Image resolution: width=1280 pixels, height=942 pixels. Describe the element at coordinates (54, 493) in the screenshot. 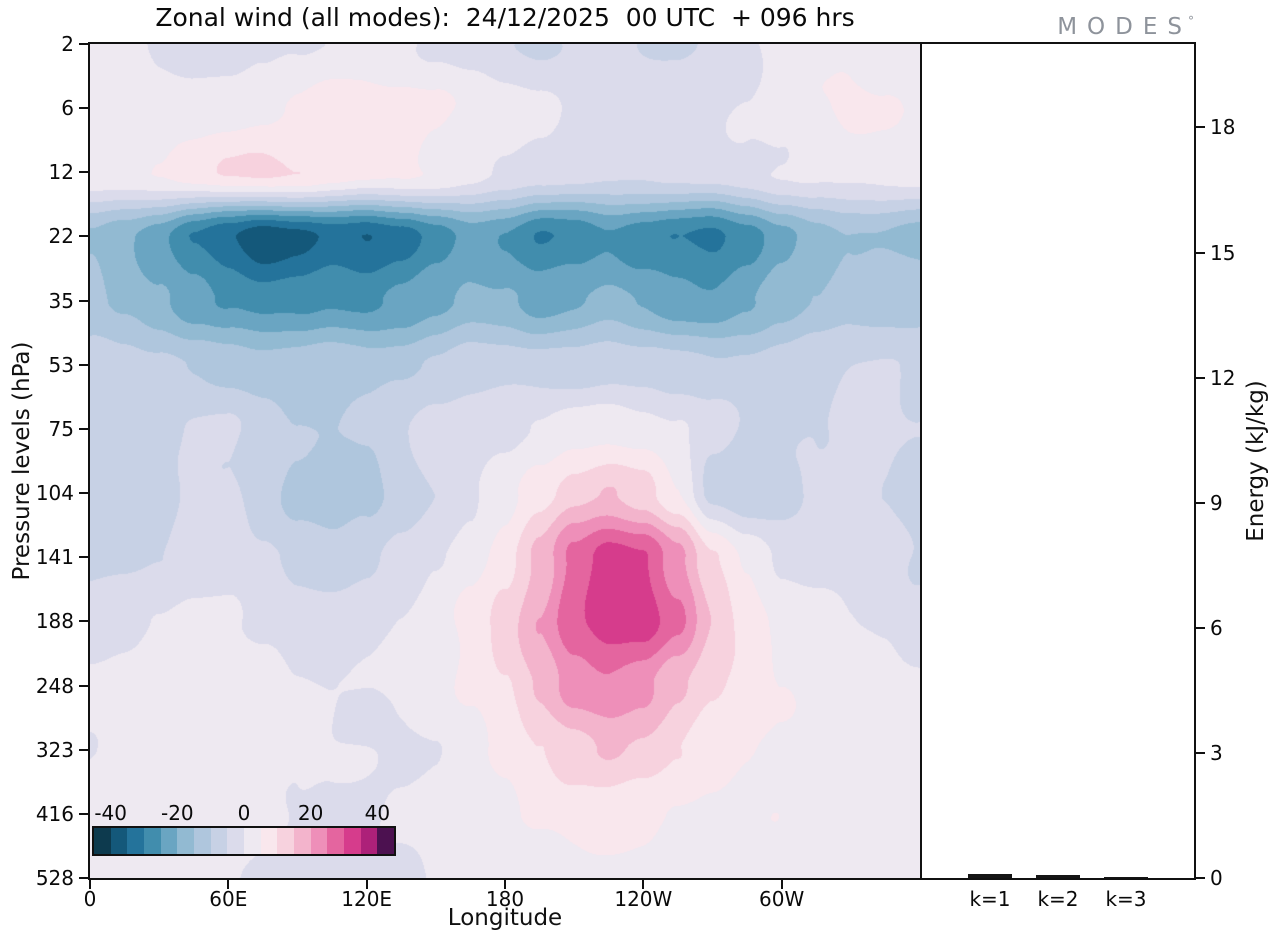

I see `pressure-tick-label: 104` at that location.